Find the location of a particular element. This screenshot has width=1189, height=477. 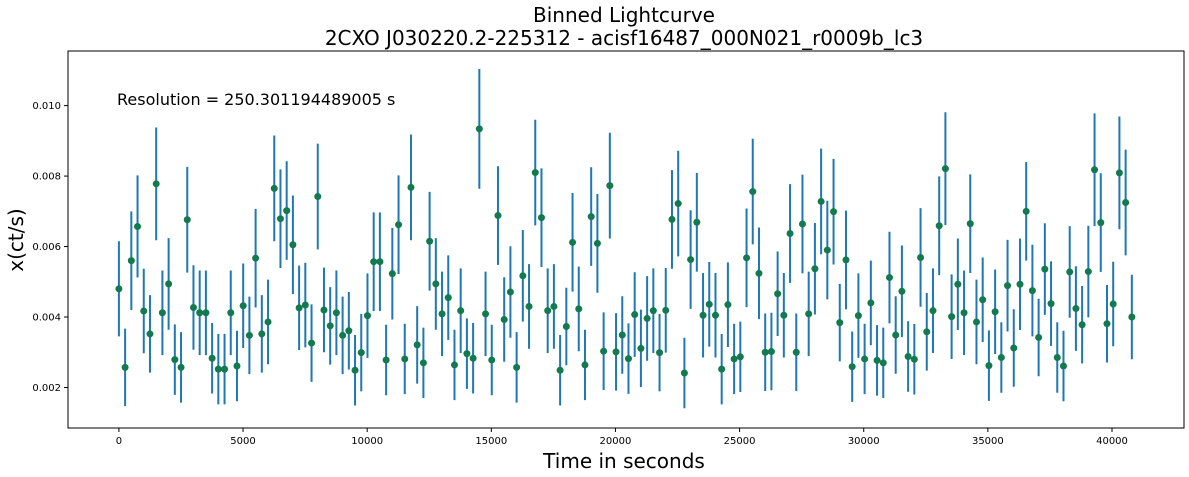

x-axis-label: Time in seconds is located at coordinates (623, 461).